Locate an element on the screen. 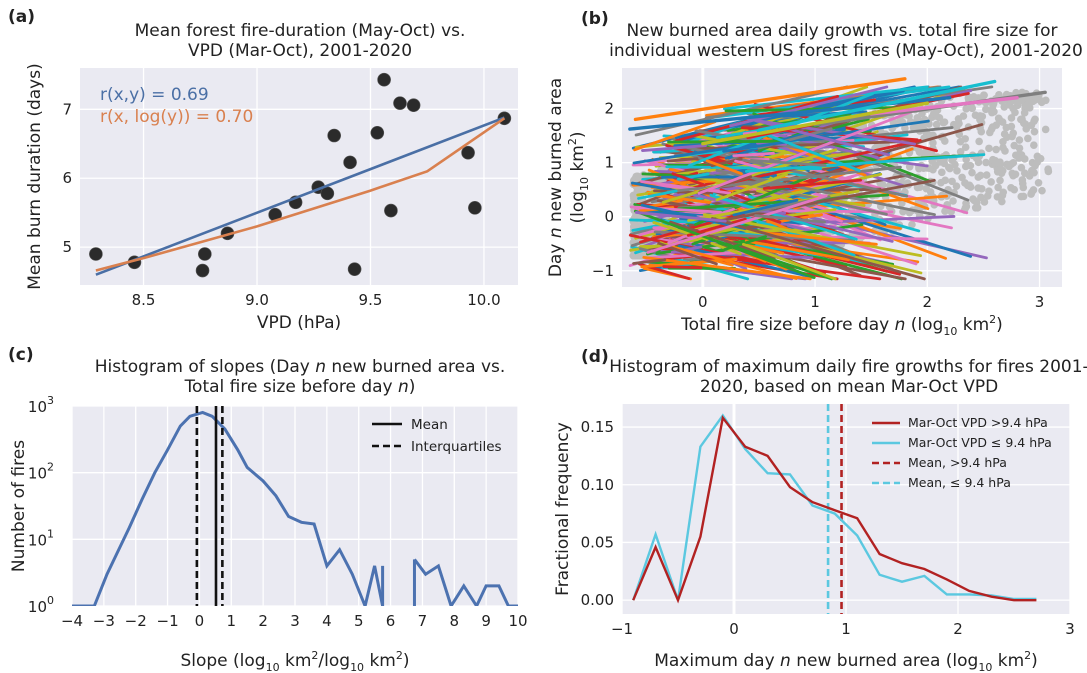 The image size is (1087, 673). panel-a-ytick-label: 6 is located at coordinates (67, 178).